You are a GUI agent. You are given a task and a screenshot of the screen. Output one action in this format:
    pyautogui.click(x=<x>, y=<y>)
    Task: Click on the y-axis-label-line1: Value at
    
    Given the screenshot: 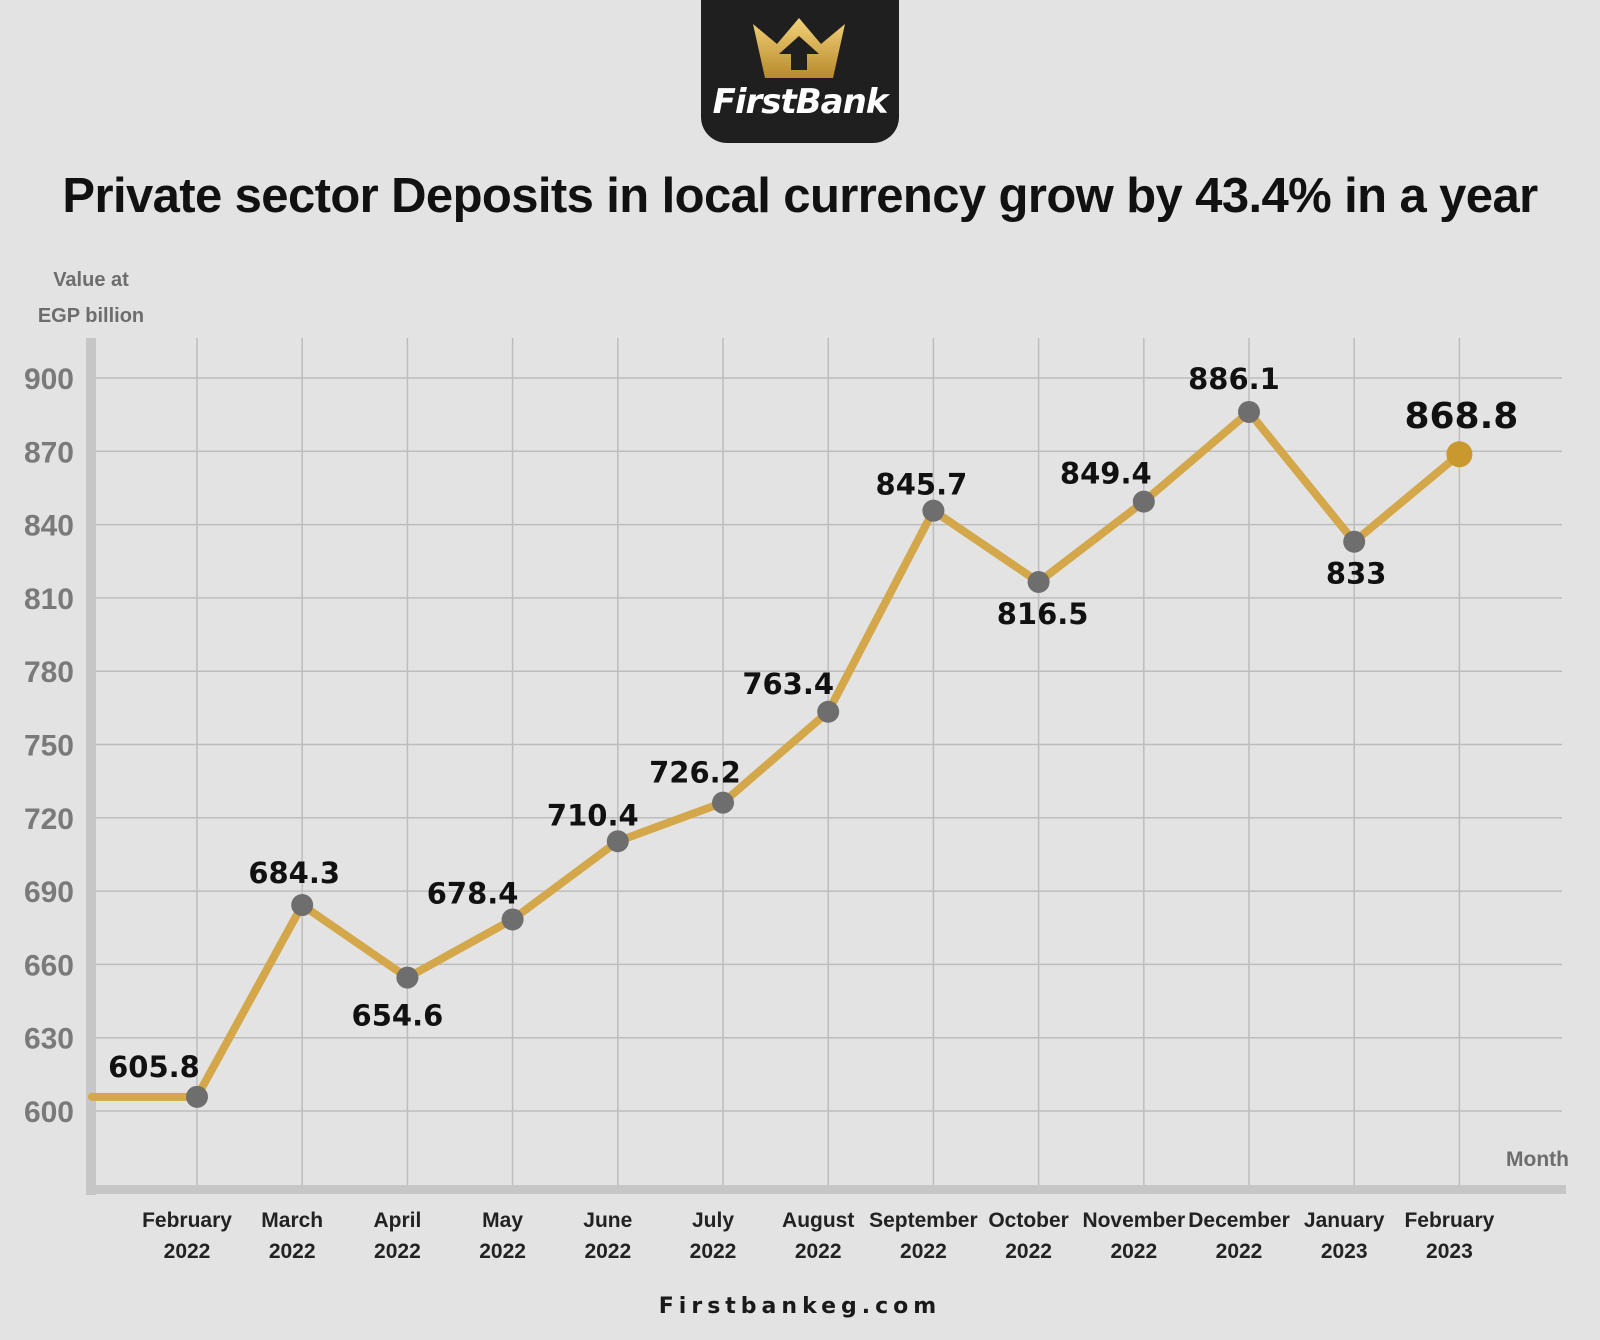 What is the action you would take?
    pyautogui.click(x=91, y=280)
    